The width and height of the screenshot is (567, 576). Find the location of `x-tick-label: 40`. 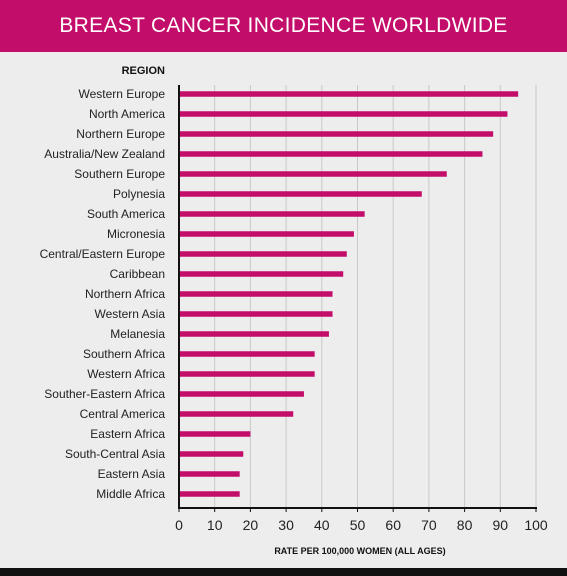

x-tick-label: 40 is located at coordinates (322, 525).